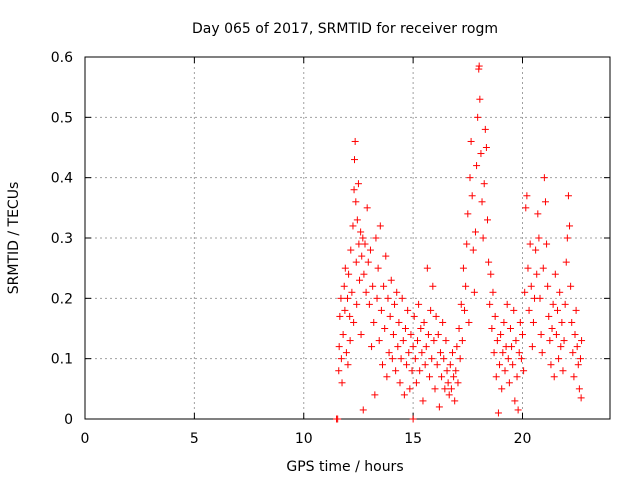  I want to click on y-tick-label: 0.5, so click(62, 118).